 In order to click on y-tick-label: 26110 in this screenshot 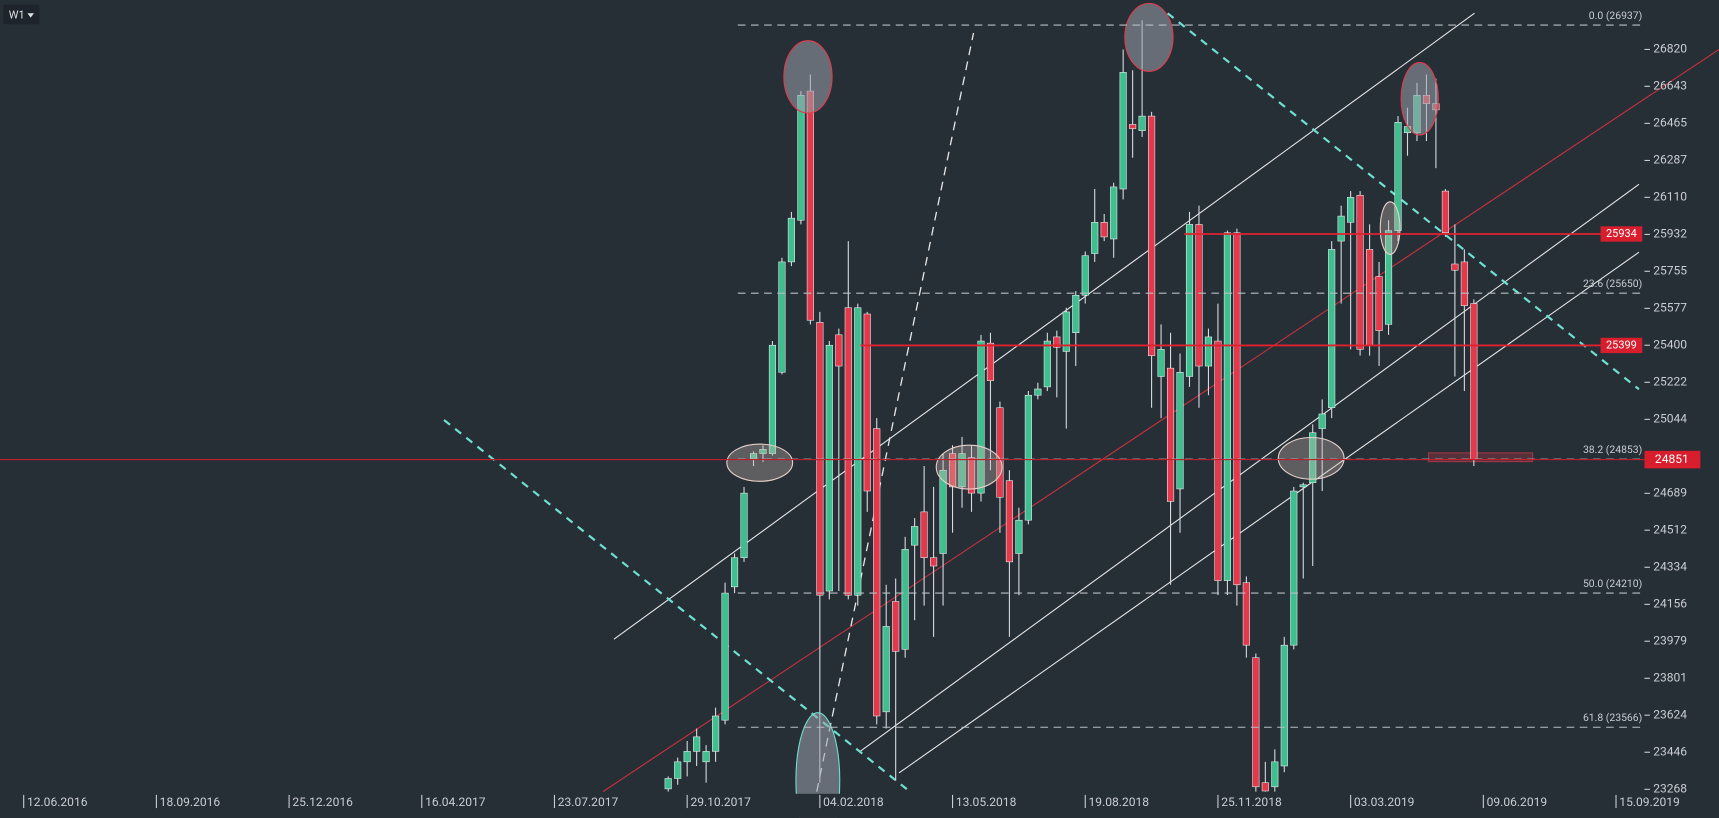, I will do `click(1670, 197)`.